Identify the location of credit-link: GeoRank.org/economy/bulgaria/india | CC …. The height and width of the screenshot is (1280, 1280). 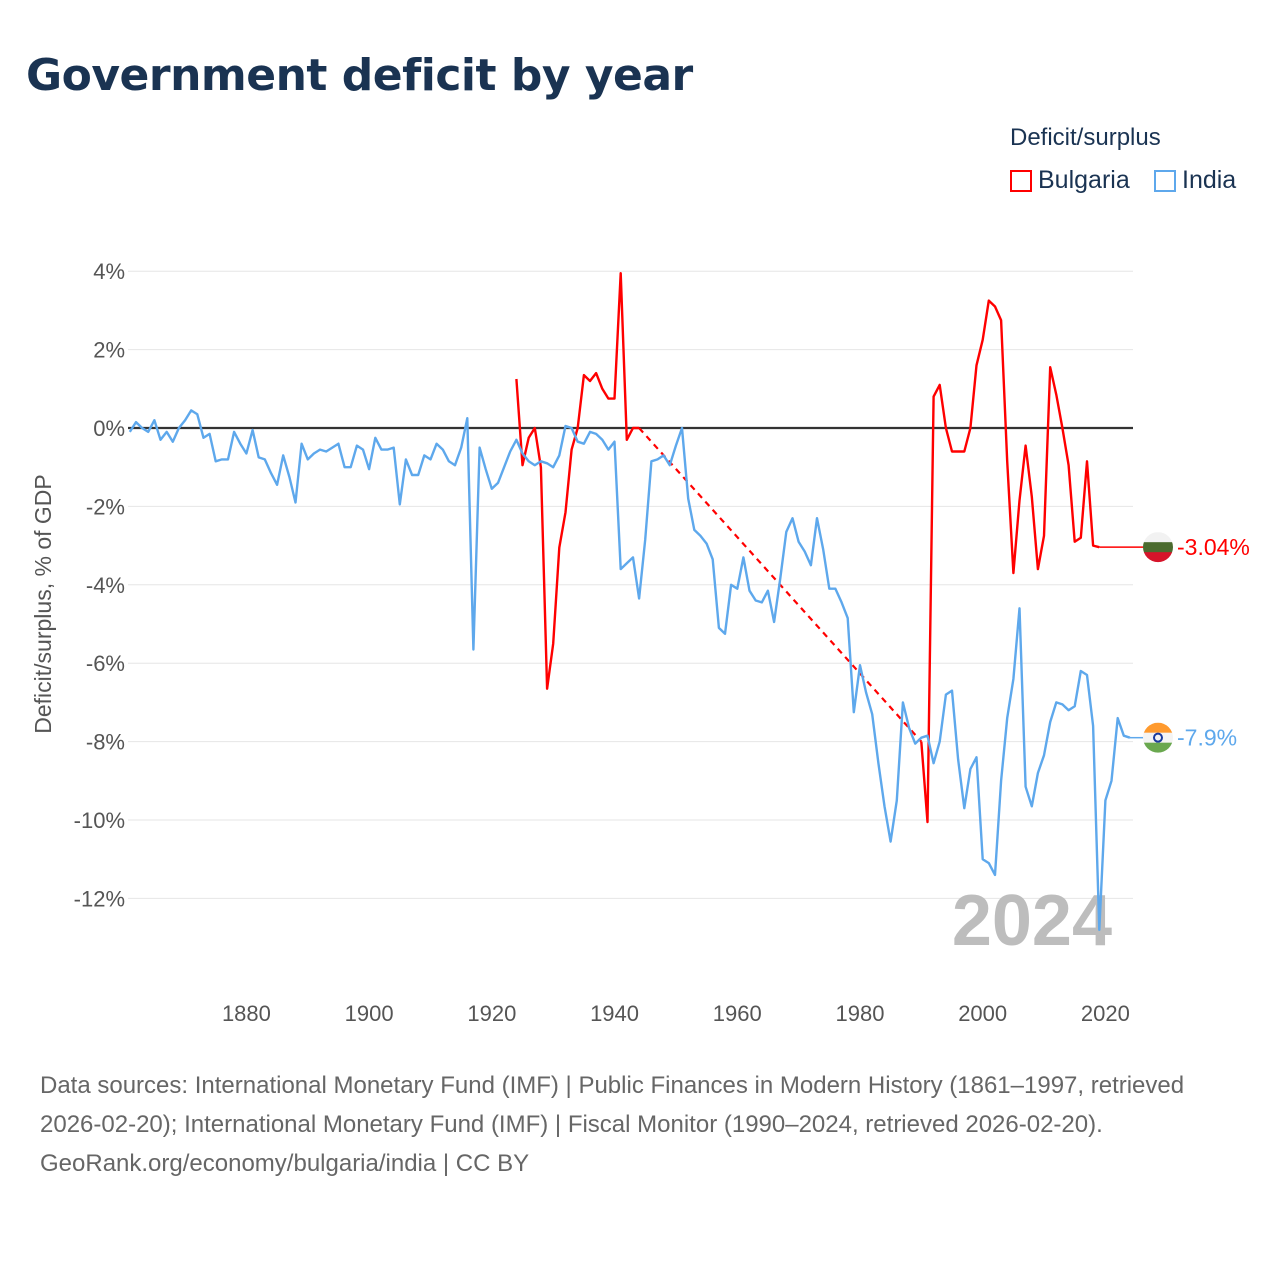
(285, 1163).